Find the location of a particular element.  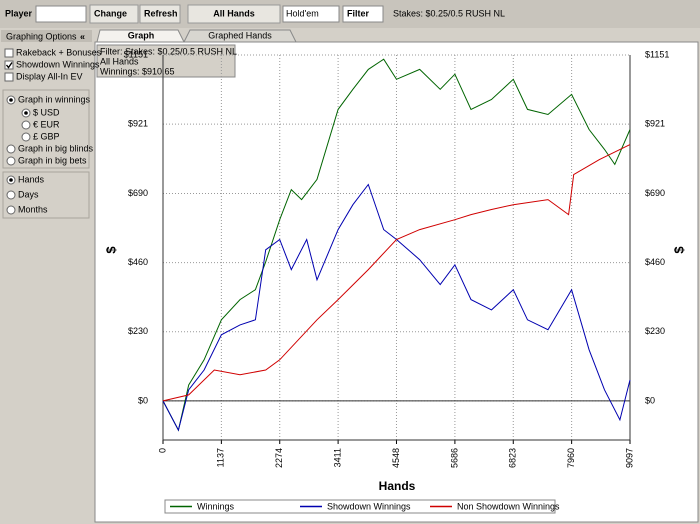

change-label: Change is located at coordinates (110, 13).